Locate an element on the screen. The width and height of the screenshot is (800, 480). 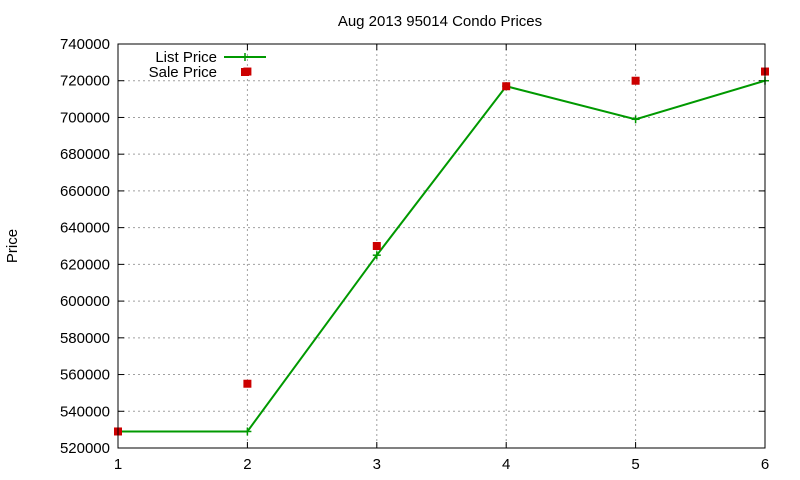
x-tick-label: 6 is located at coordinates (765, 464).